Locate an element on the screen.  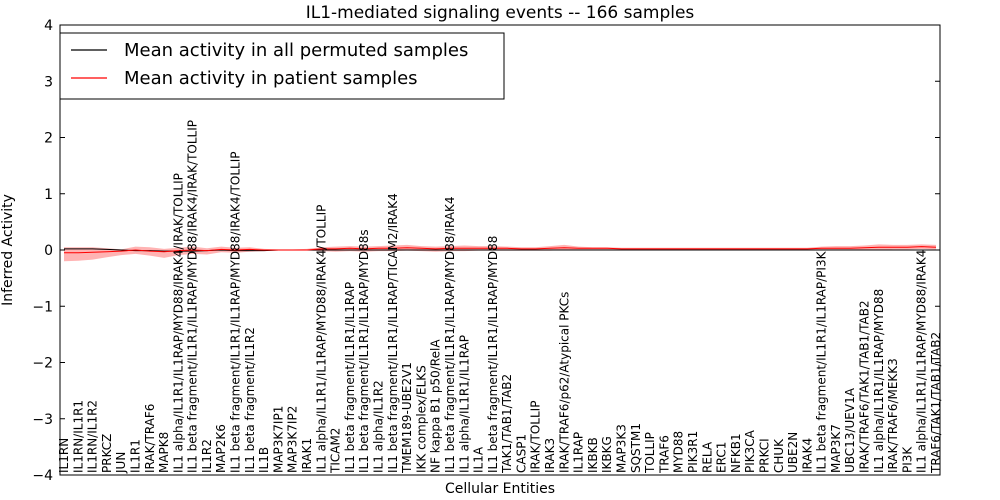
y-tick-label: 4 is located at coordinates (48, 26).